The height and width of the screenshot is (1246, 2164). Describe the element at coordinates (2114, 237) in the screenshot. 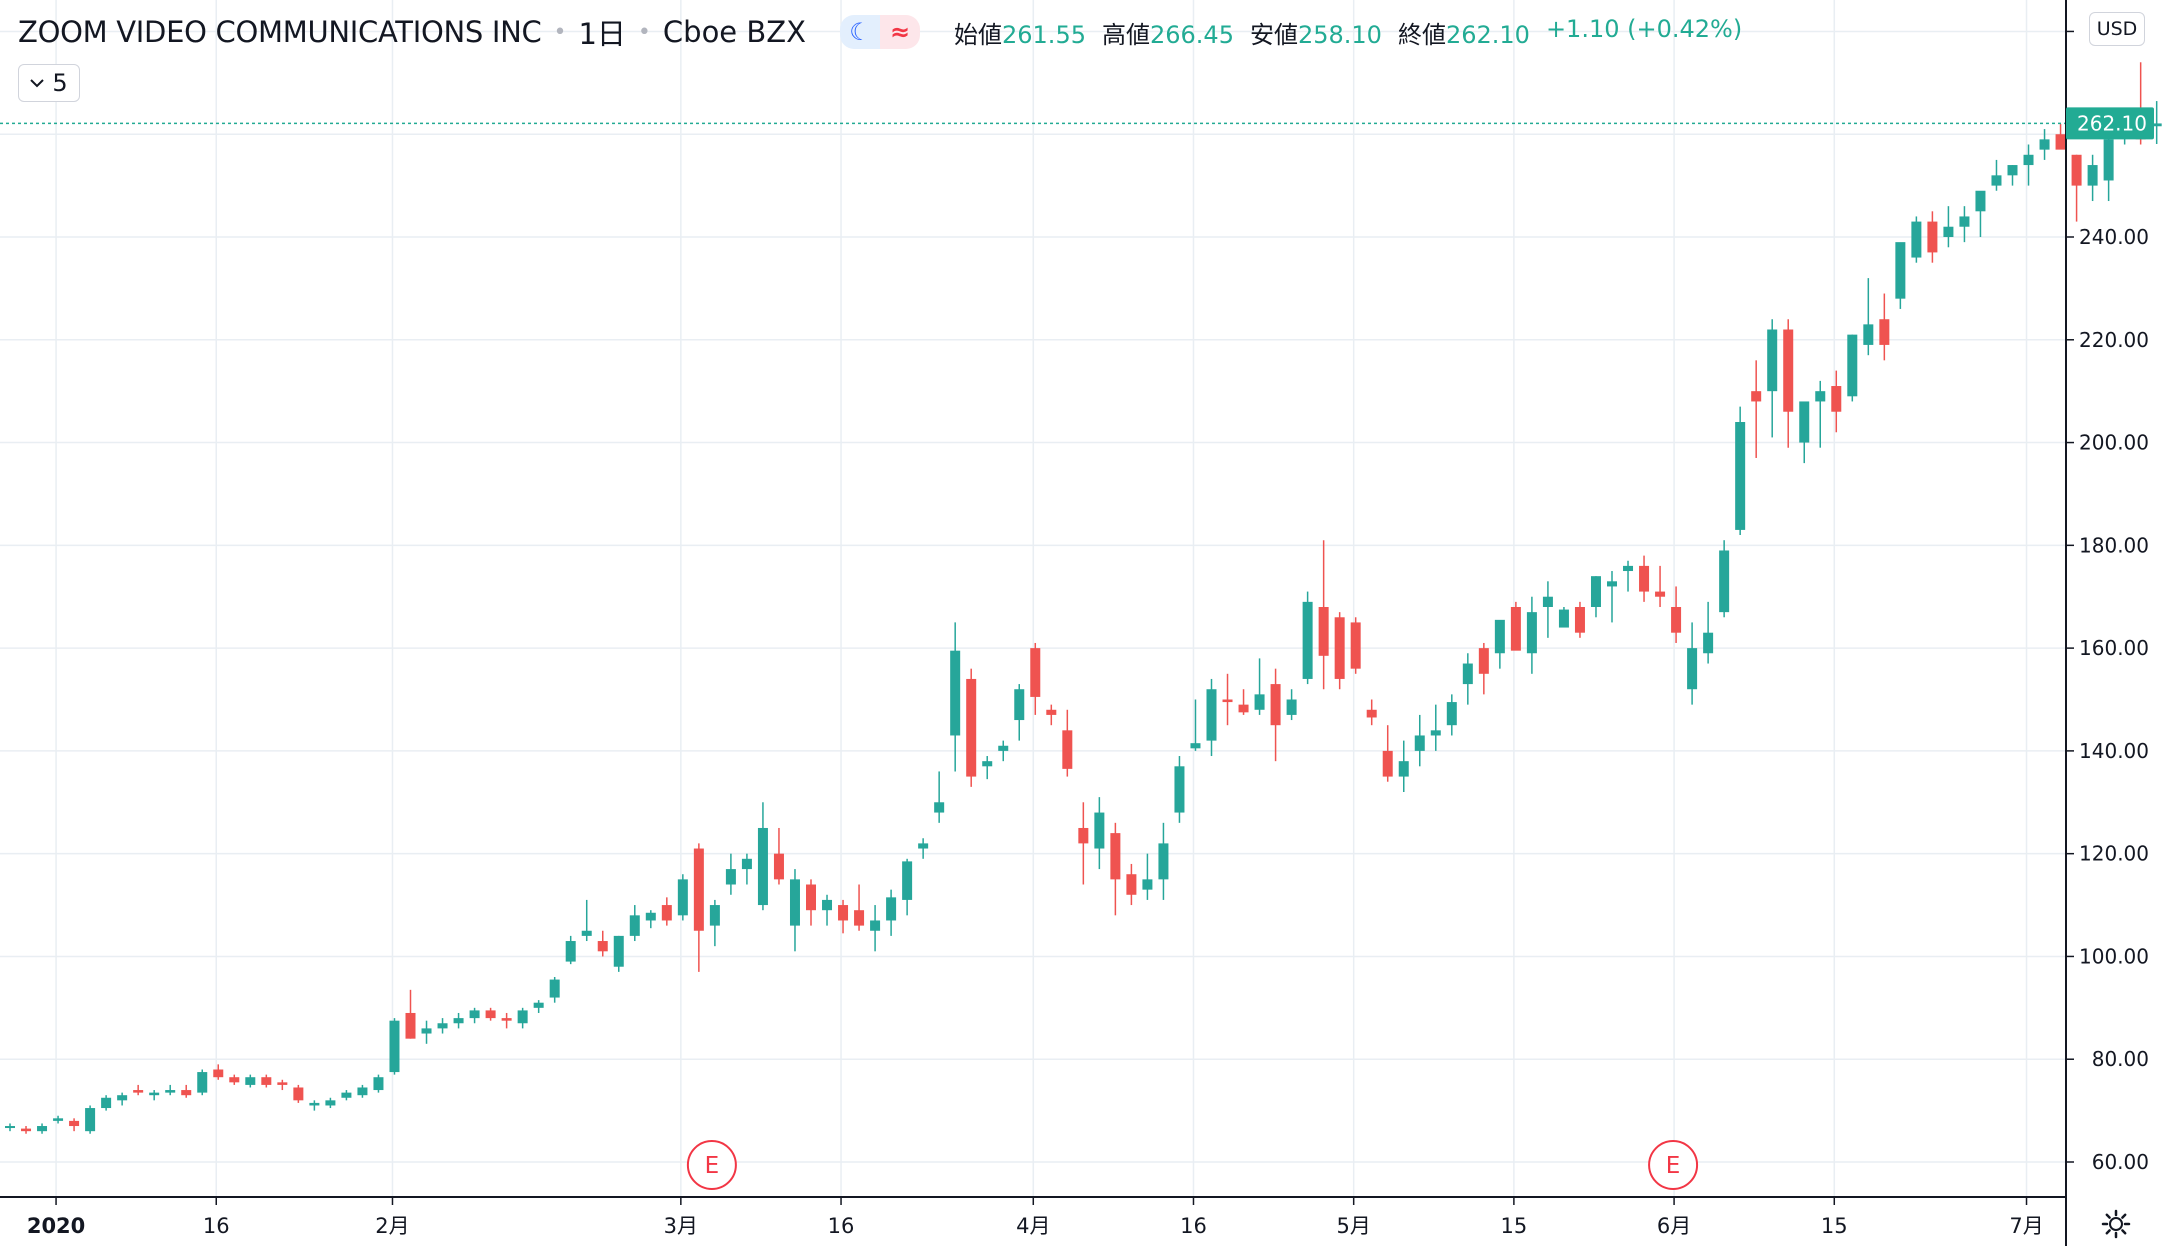

I see `y-tick-label: 240.00` at that location.